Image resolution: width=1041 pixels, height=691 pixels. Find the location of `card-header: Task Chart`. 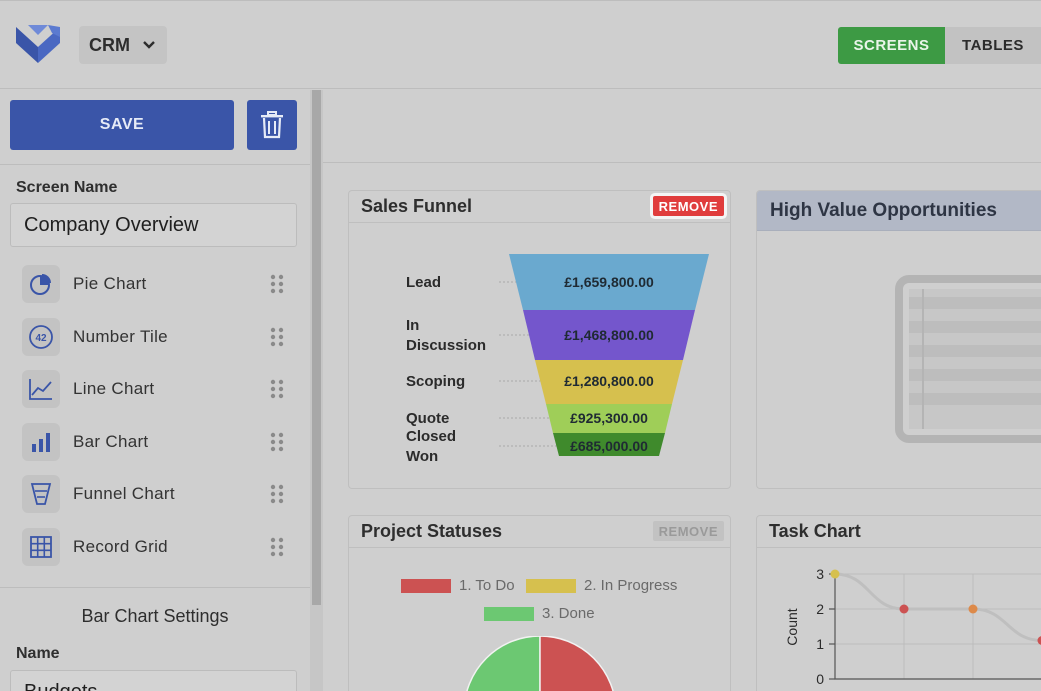

card-header: Task Chart is located at coordinates (899, 532).